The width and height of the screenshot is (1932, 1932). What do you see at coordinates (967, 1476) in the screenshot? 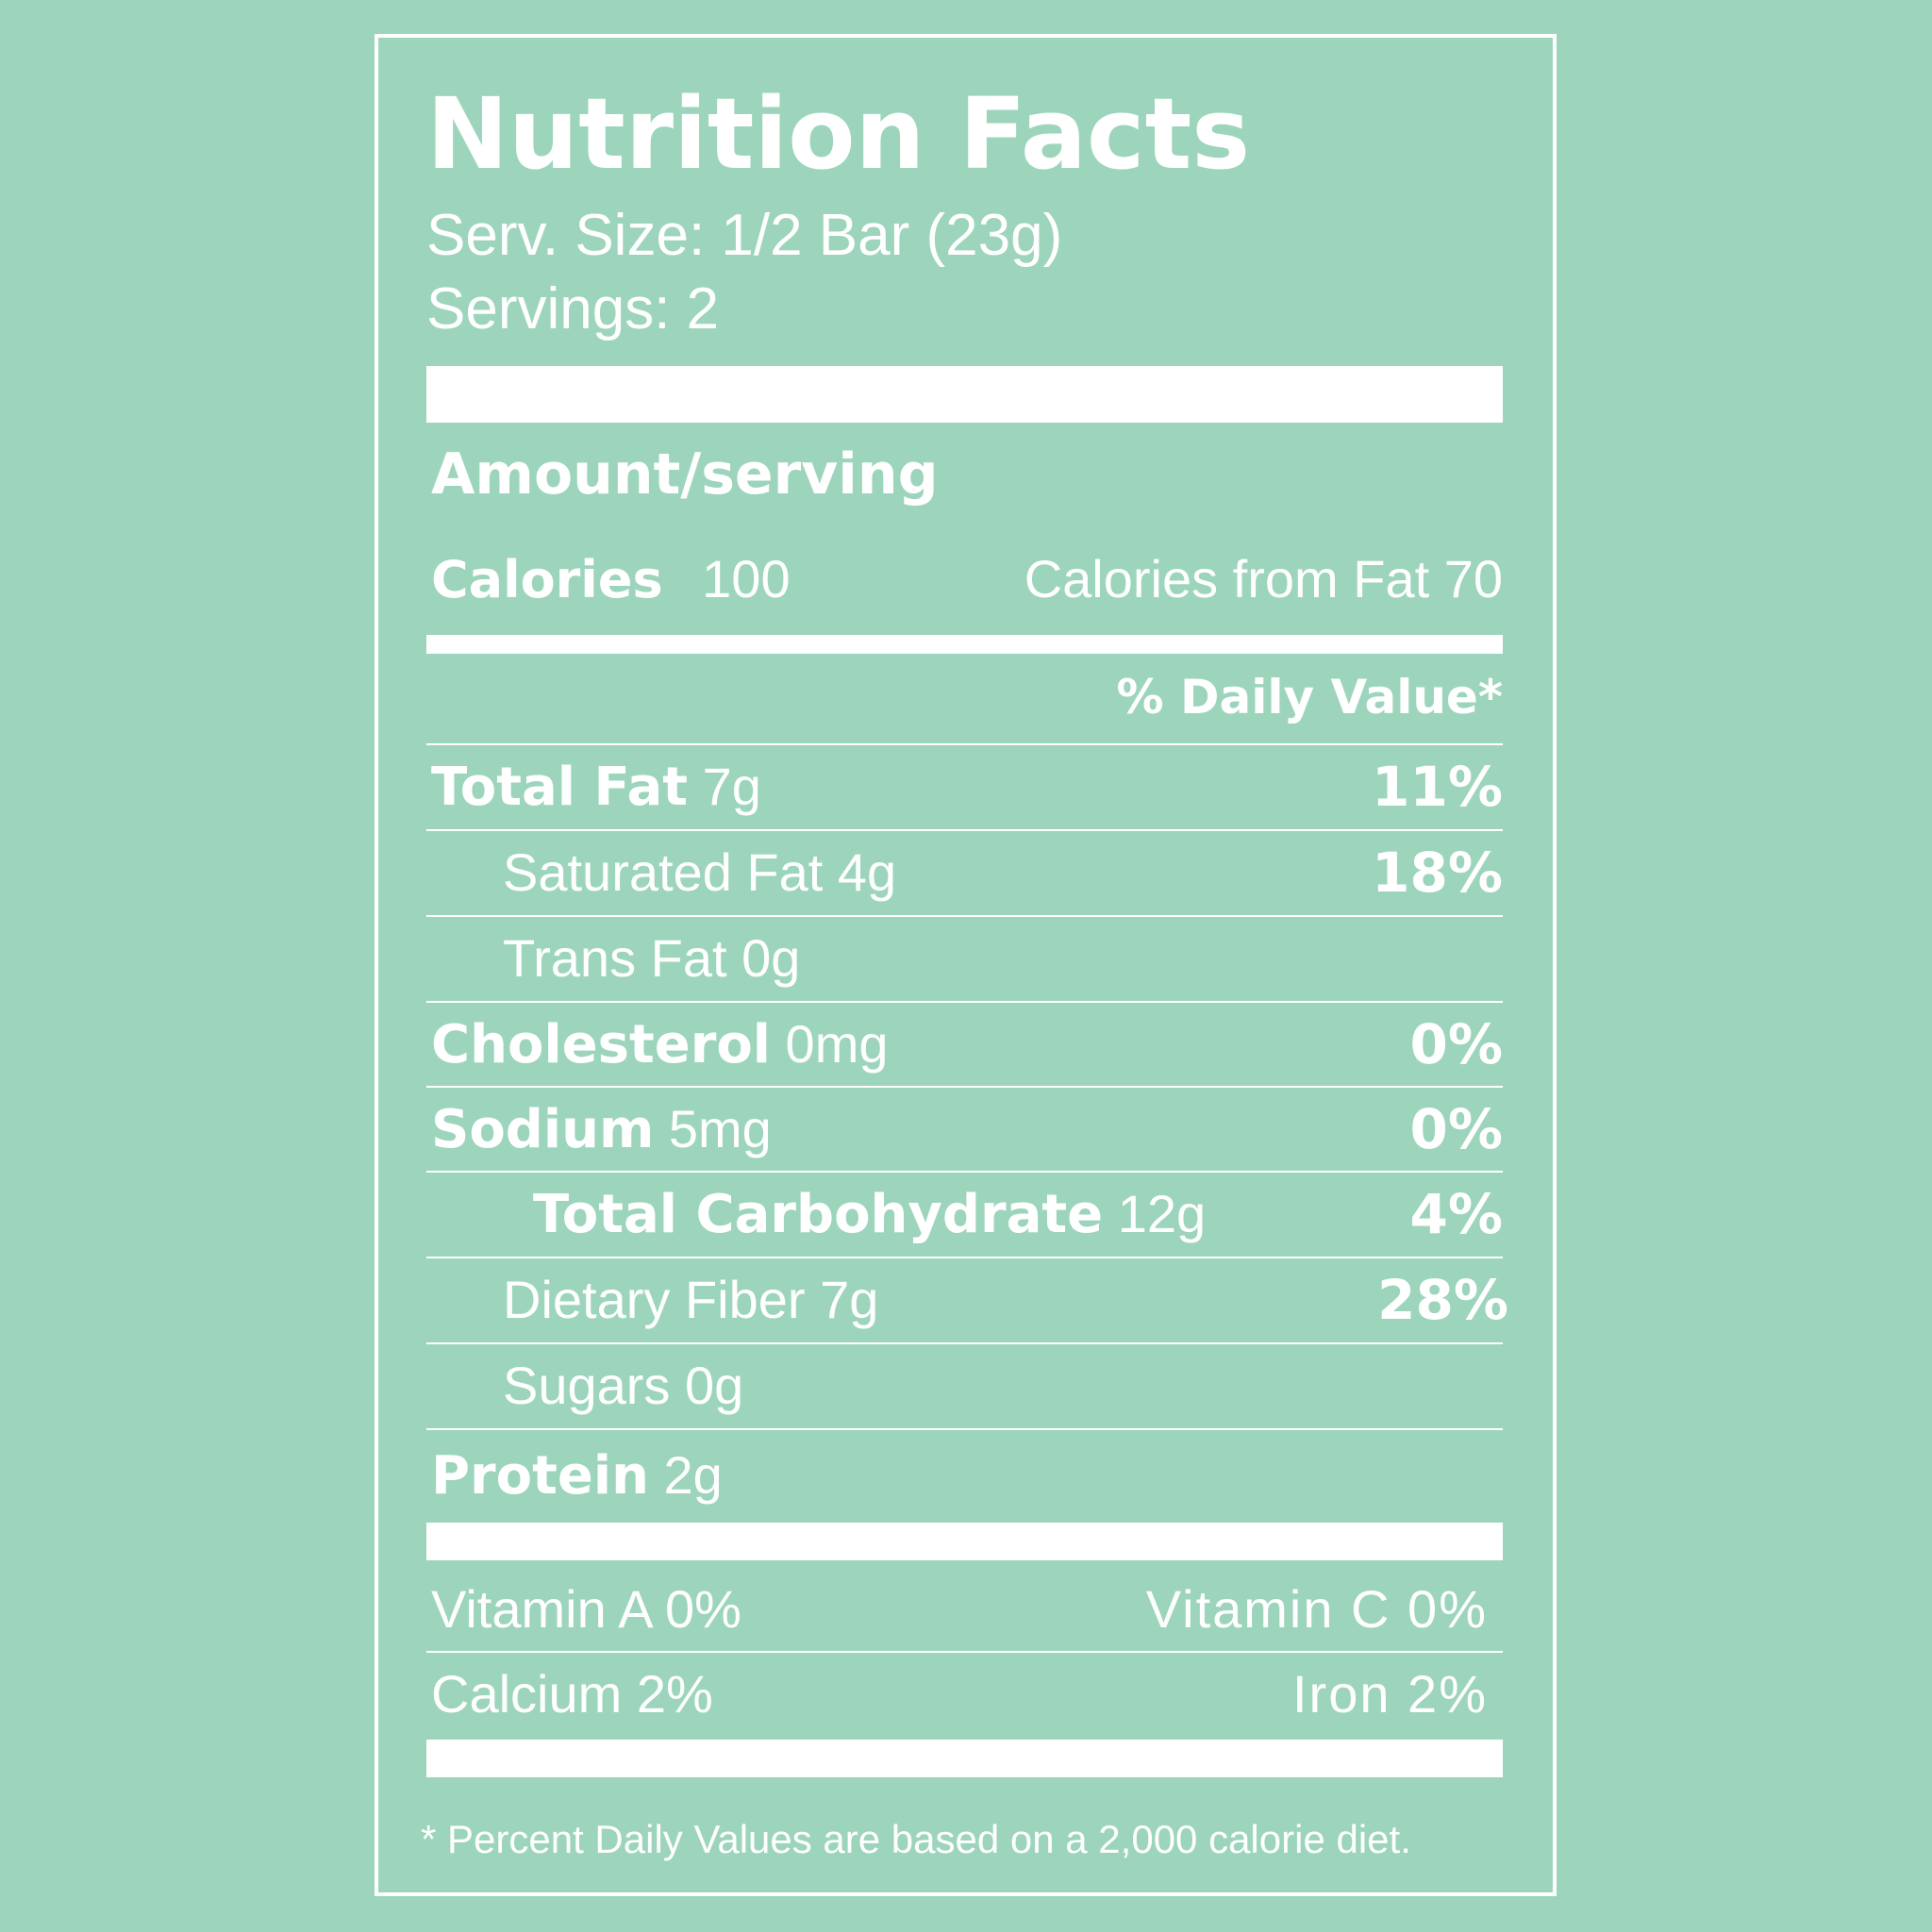
I see `nutrient-row-protein: Protein 2g` at bounding box center [967, 1476].